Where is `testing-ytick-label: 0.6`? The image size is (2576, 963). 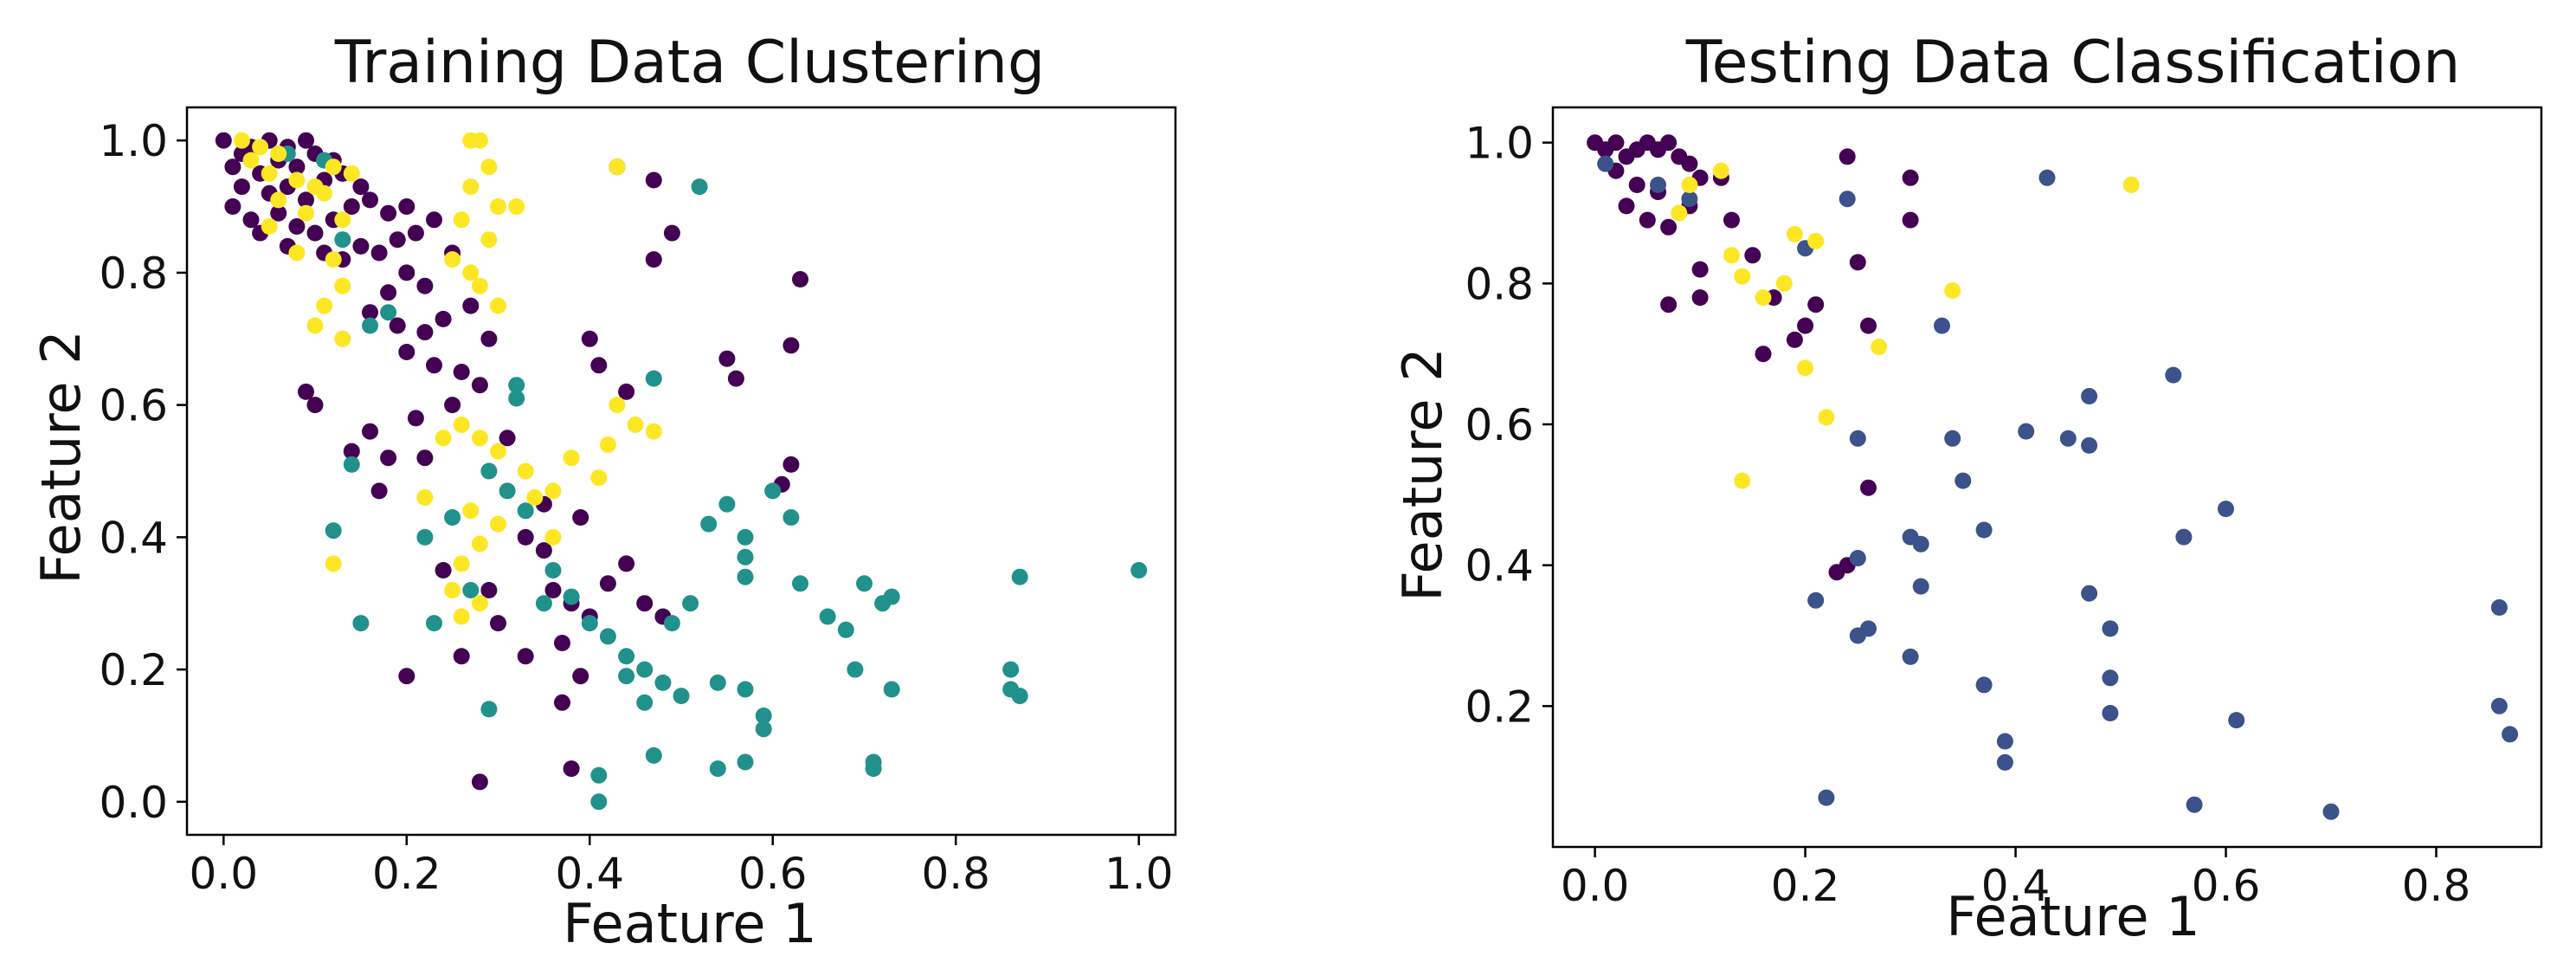
testing-ytick-label: 0.6 is located at coordinates (1499, 425).